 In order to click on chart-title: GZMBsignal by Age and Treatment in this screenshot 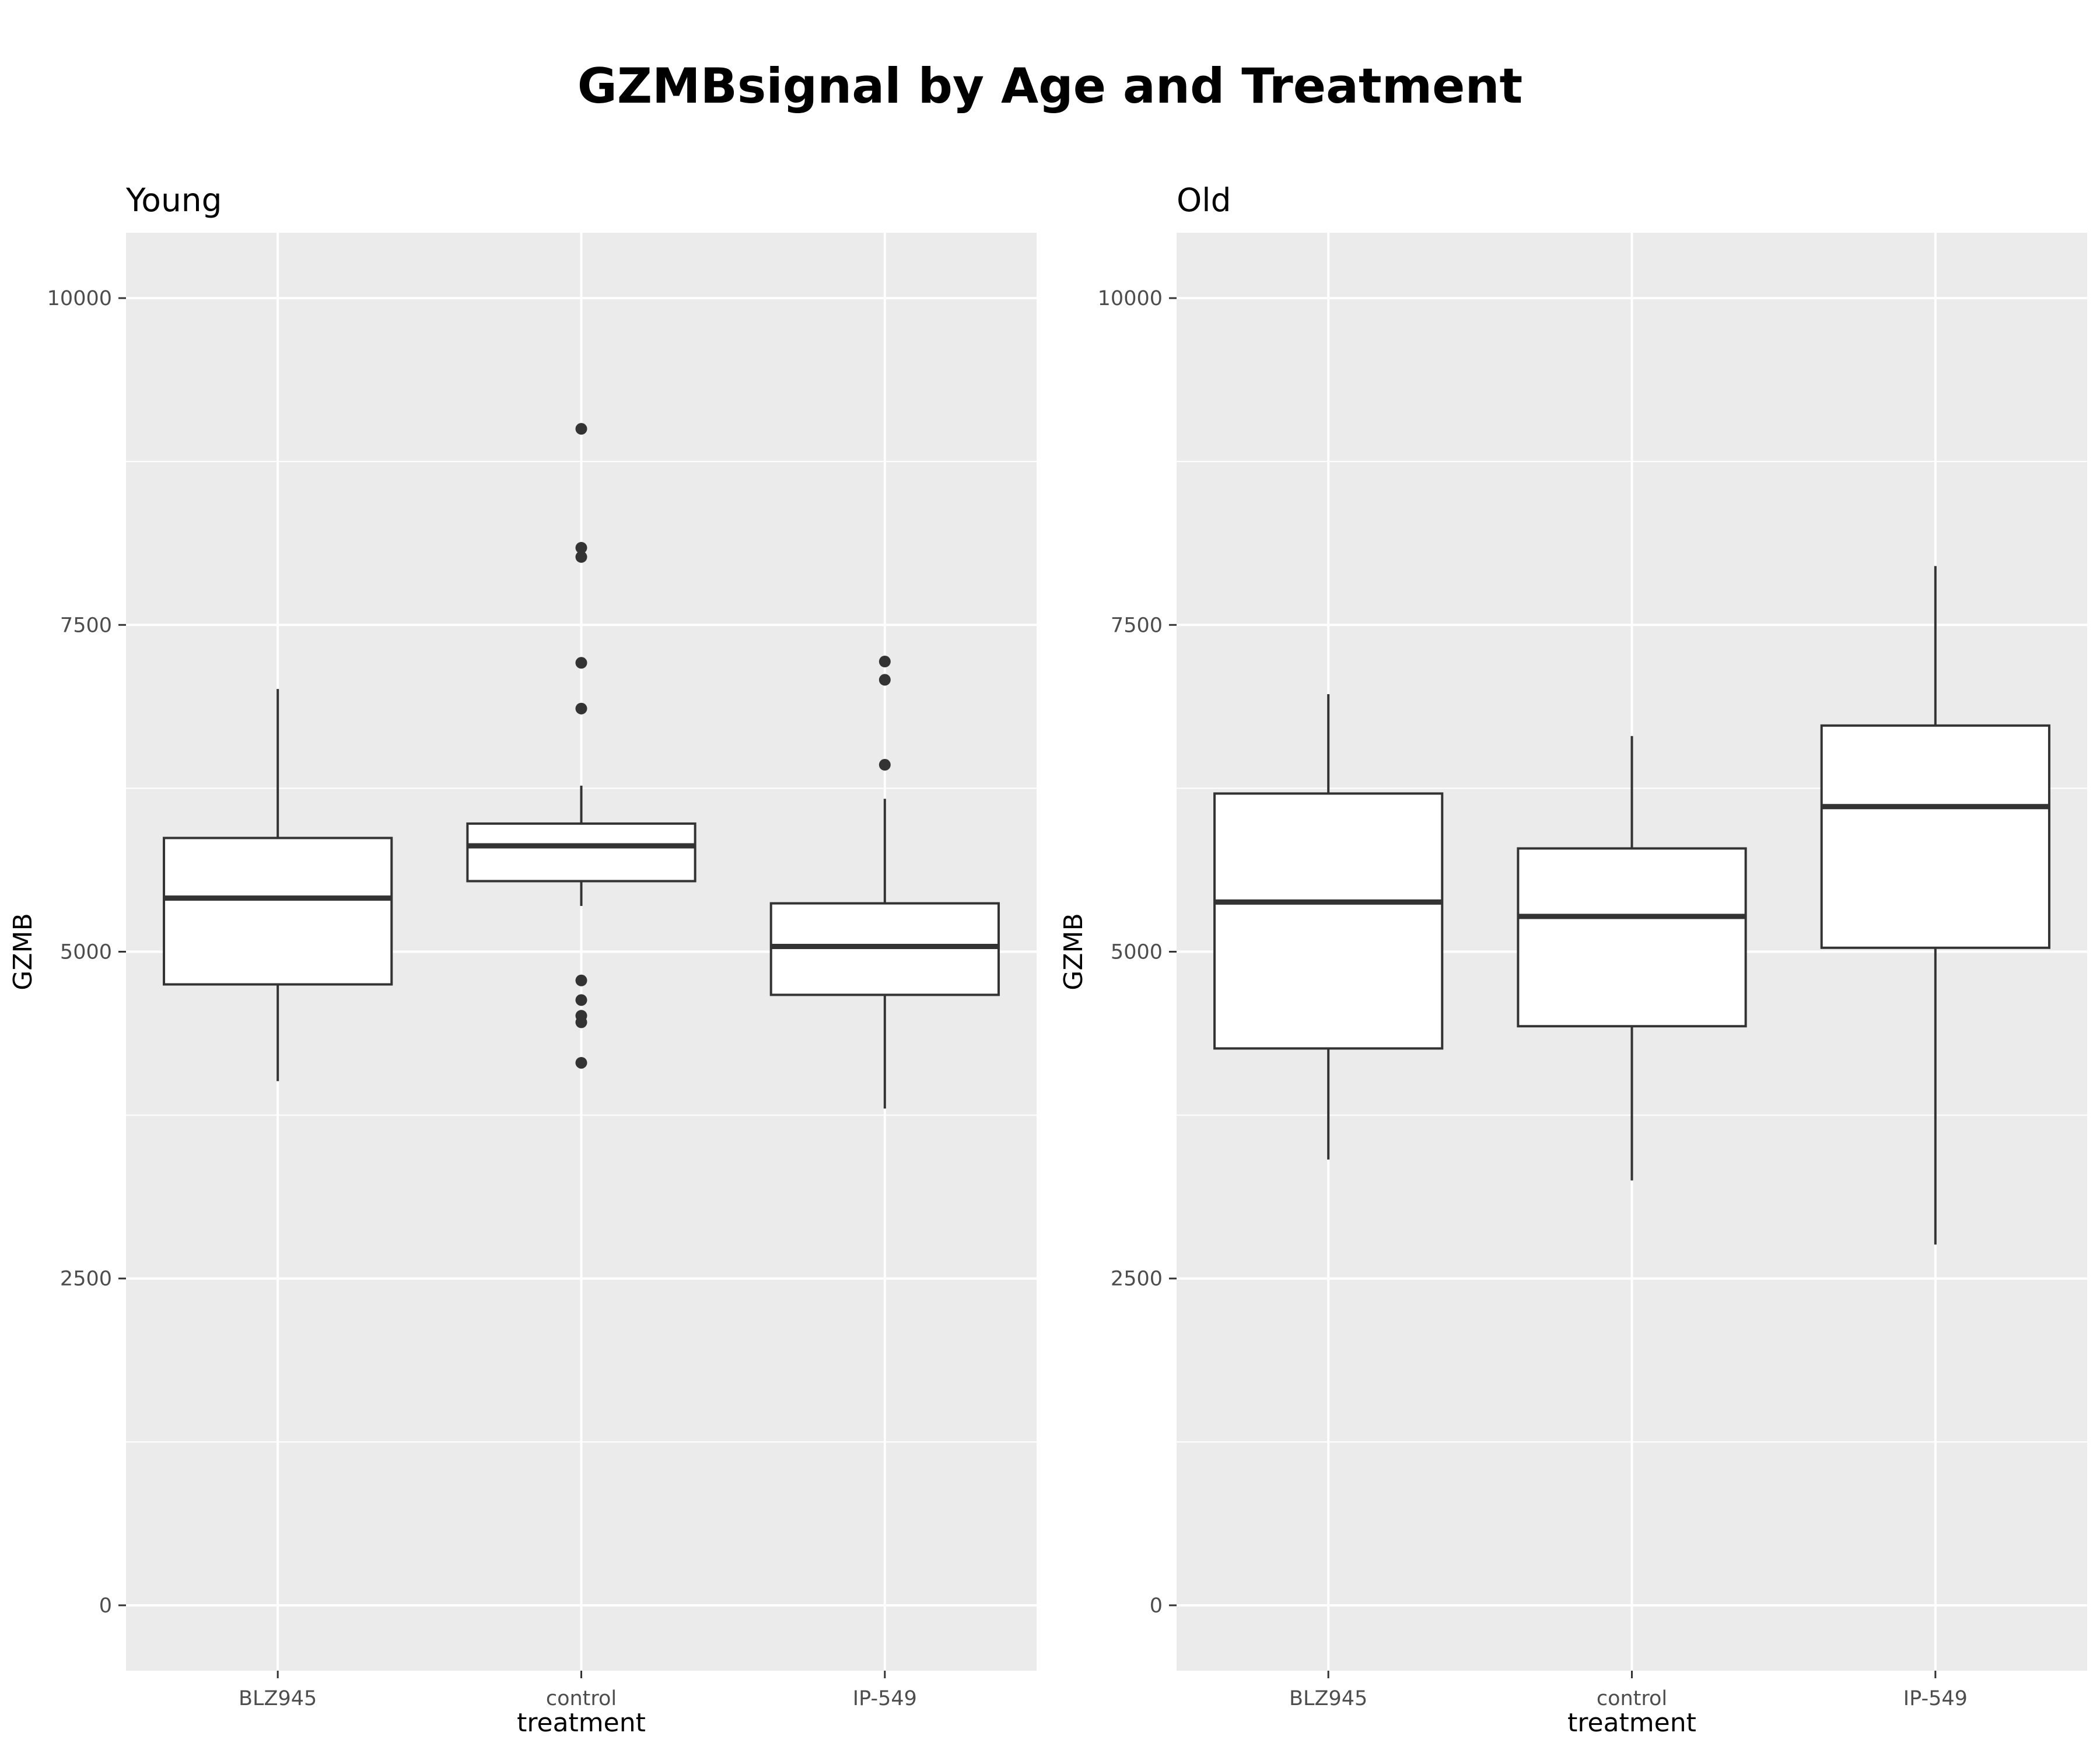, I will do `click(1050, 86)`.